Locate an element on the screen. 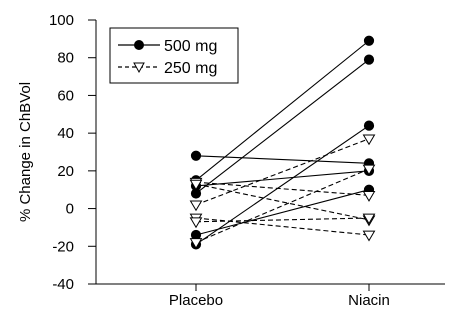 The image size is (458, 333). legend-marker-250mg is located at coordinates (139, 68).